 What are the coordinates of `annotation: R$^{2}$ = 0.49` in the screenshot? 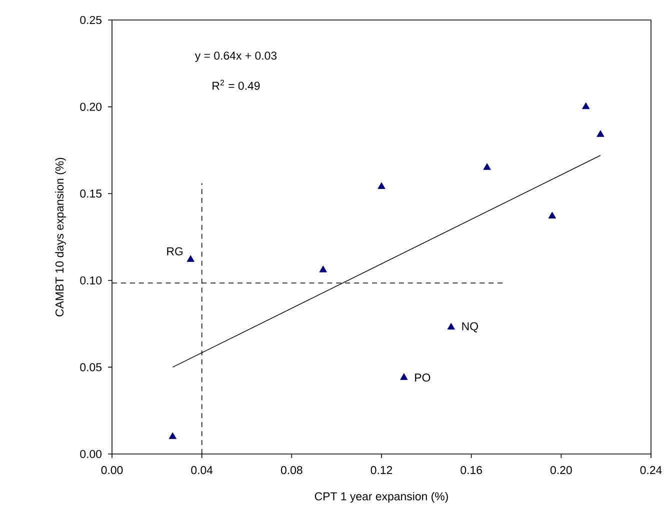 It's located at (236, 85).